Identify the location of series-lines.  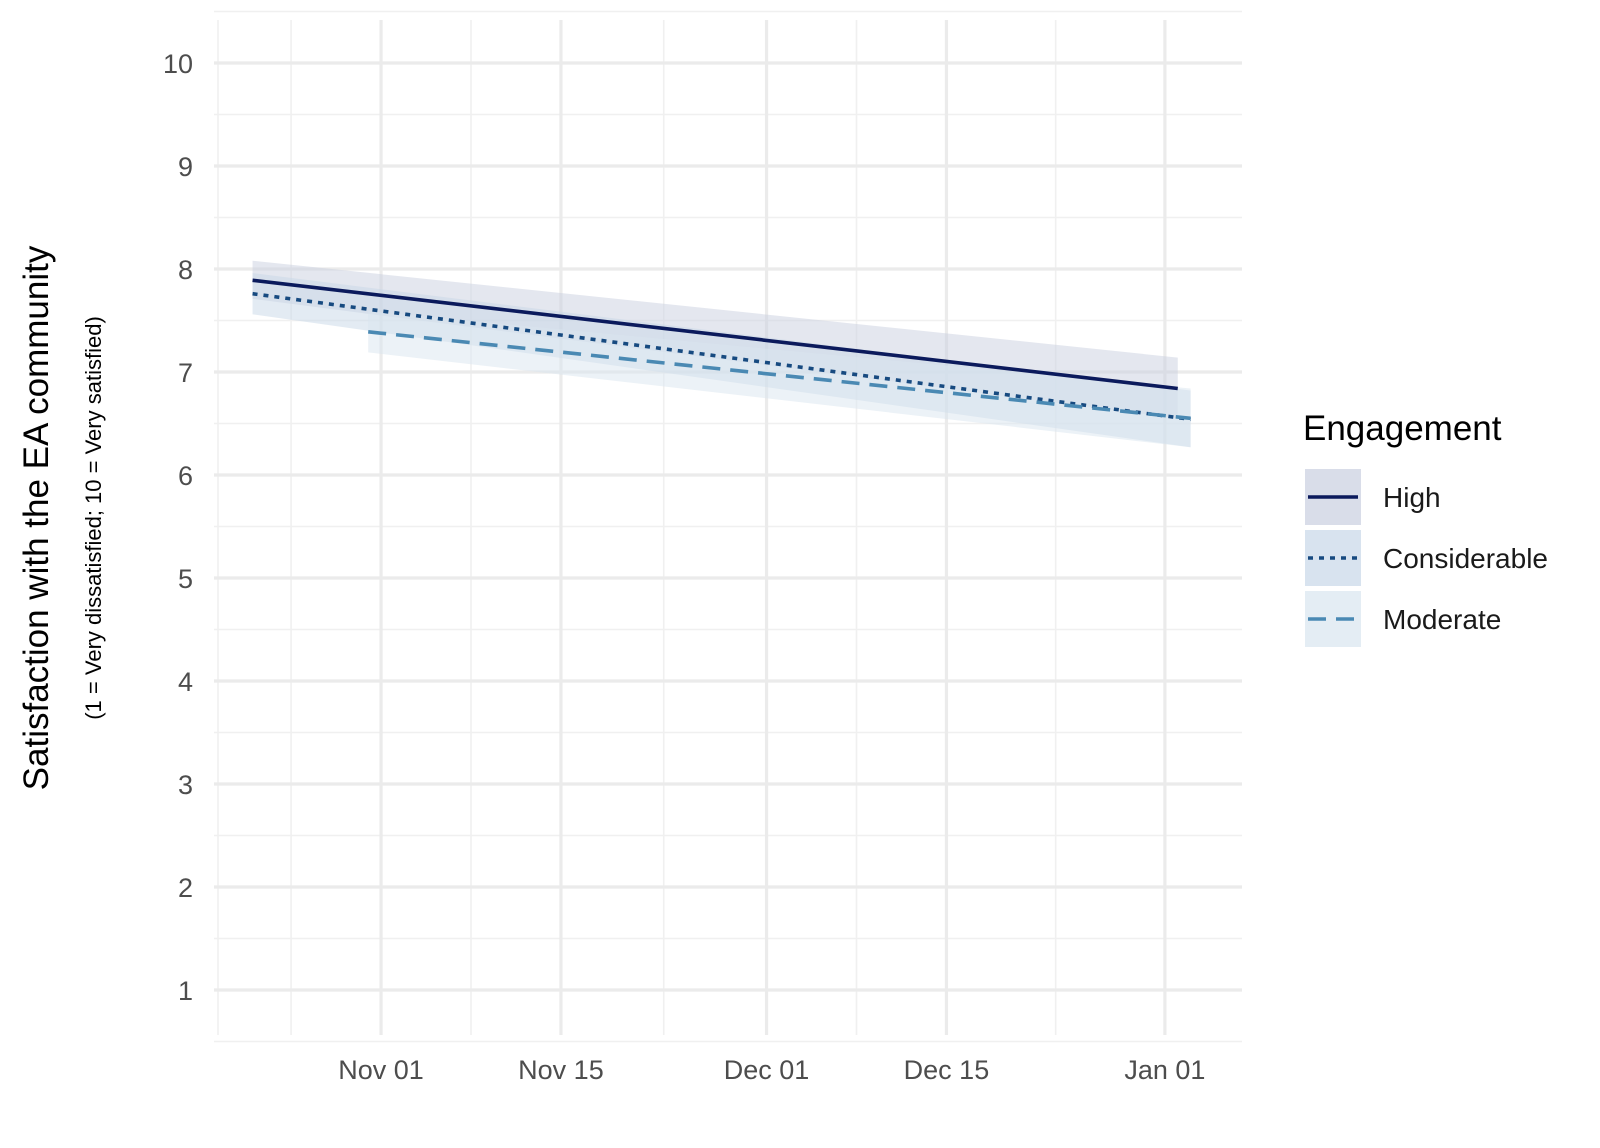
(721, 350).